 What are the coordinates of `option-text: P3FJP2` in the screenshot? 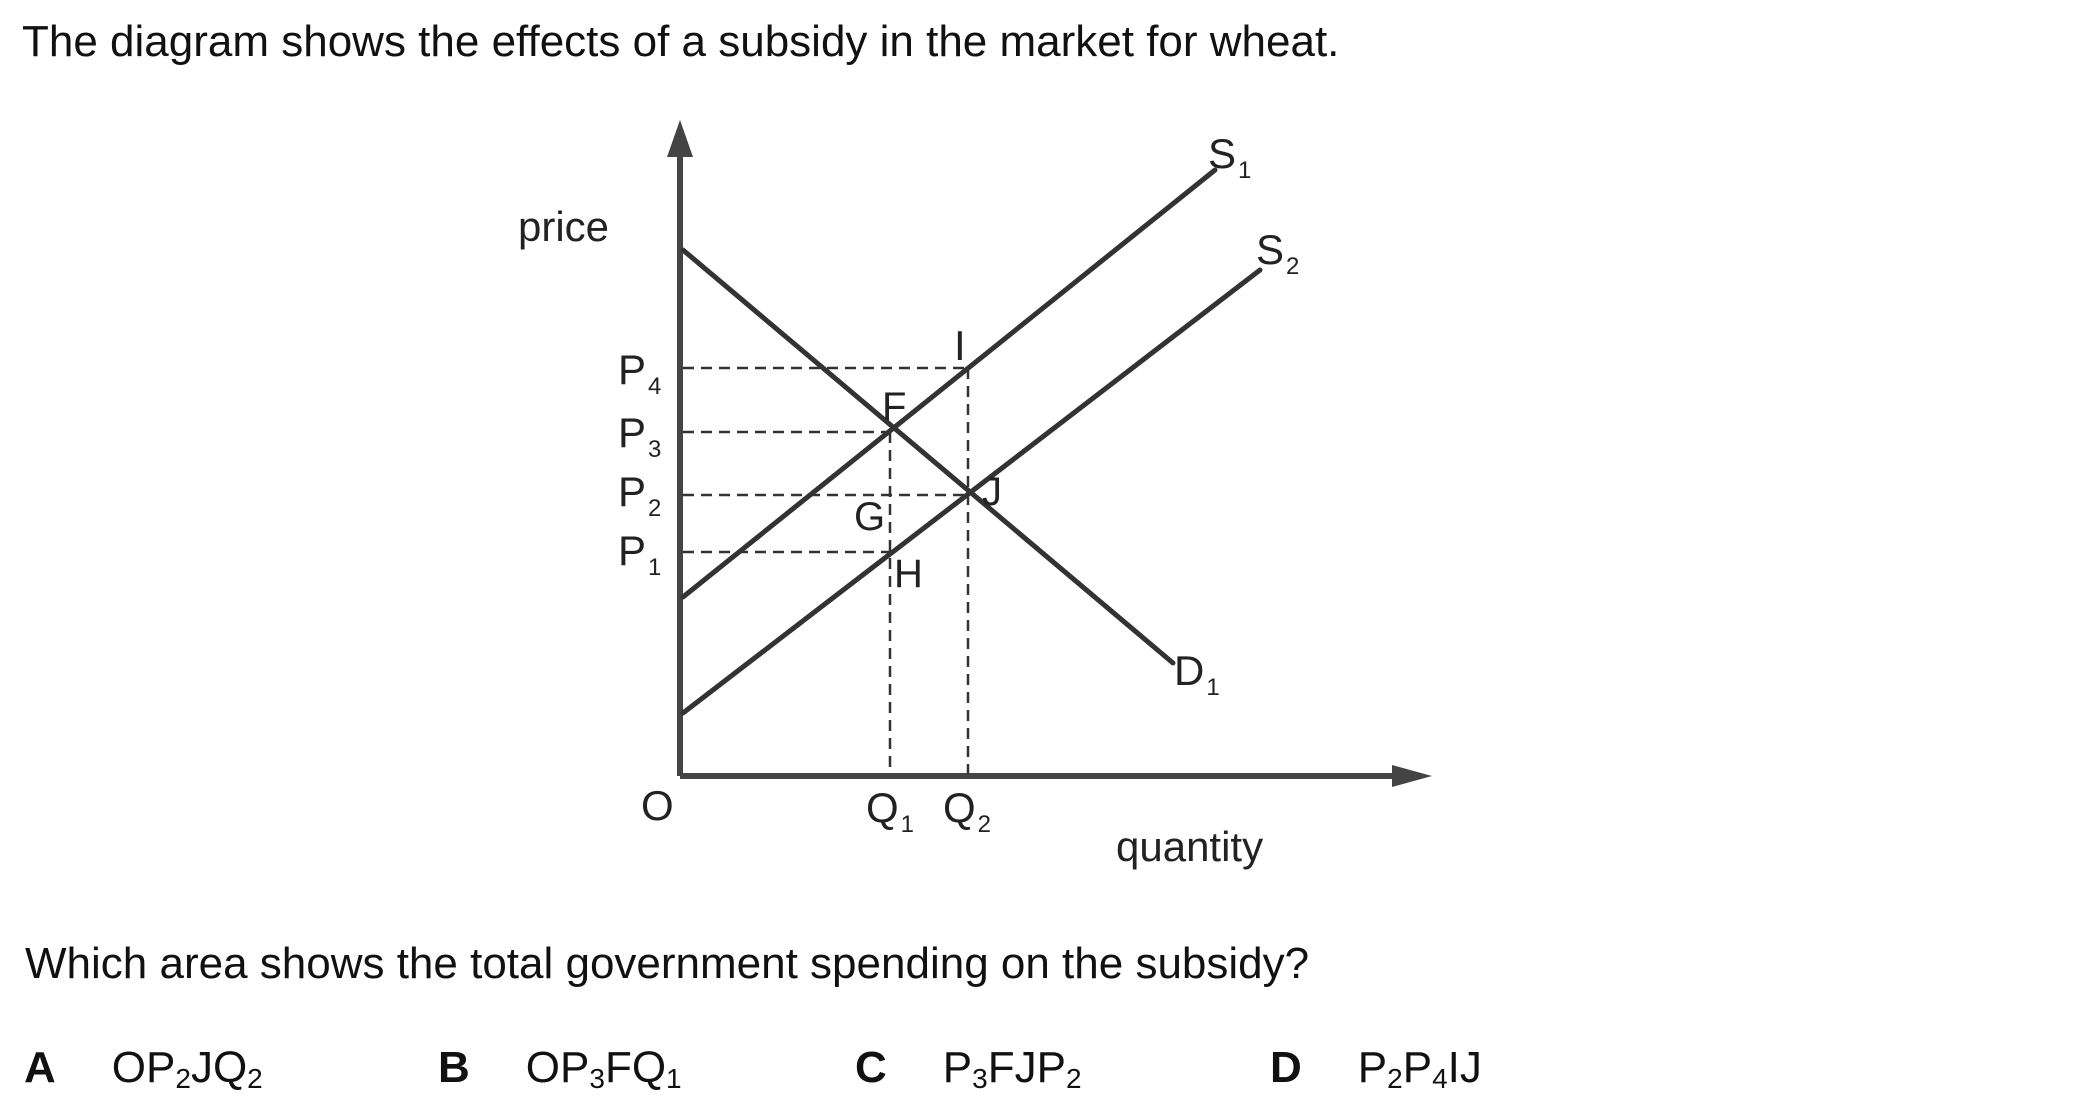 It's located at (1012, 1068).